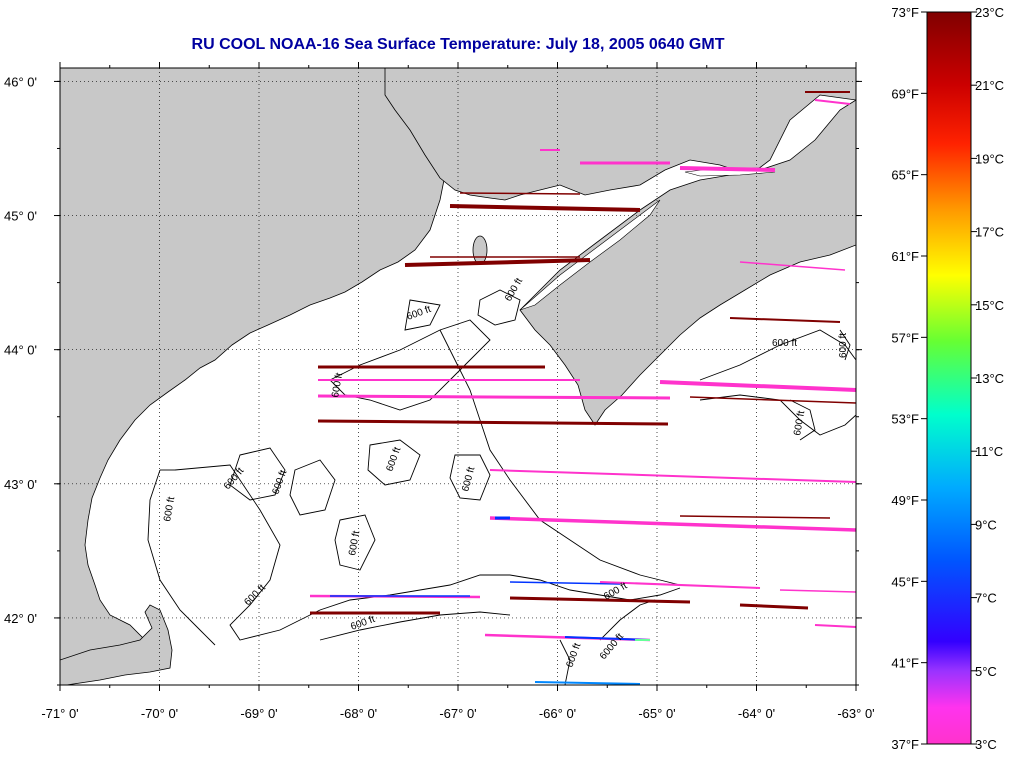 The width and height of the screenshot is (1016, 761). Describe the element at coordinates (20, 216) in the screenshot. I see `lat-tick-label: 45° 0'` at that location.